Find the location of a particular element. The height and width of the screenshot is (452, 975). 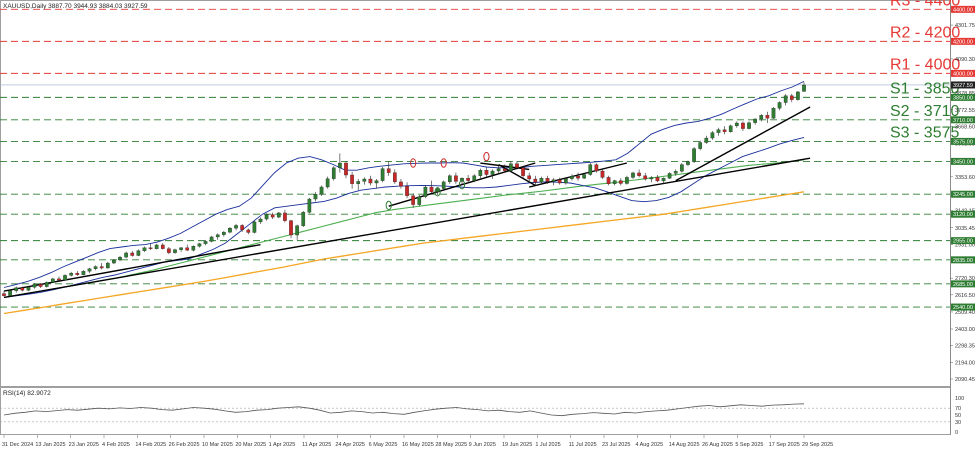

support-price-tag-text: 3575.00 is located at coordinates (963, 142).